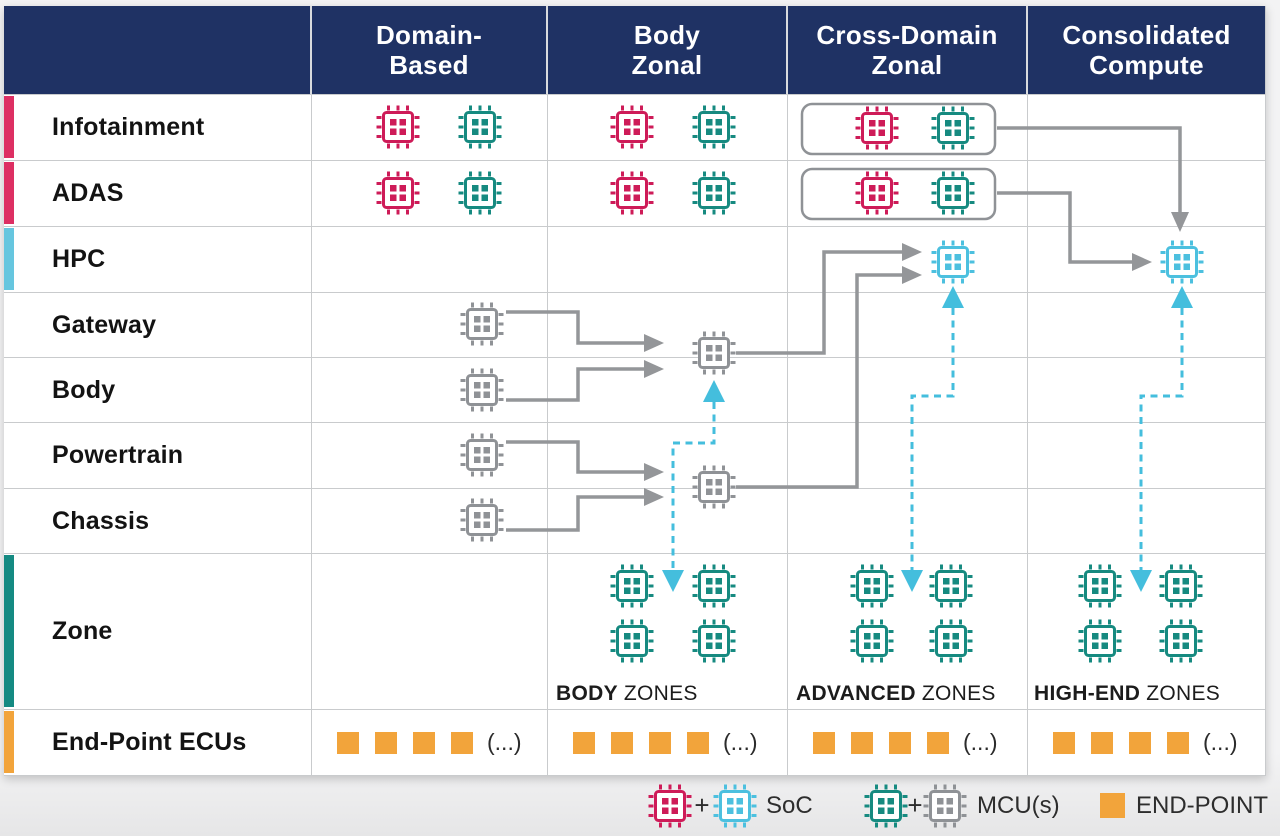 Image resolution: width=1280 pixels, height=836 pixels. I want to click on endpoint-ecus-body-zonal: (...), so click(665, 742).